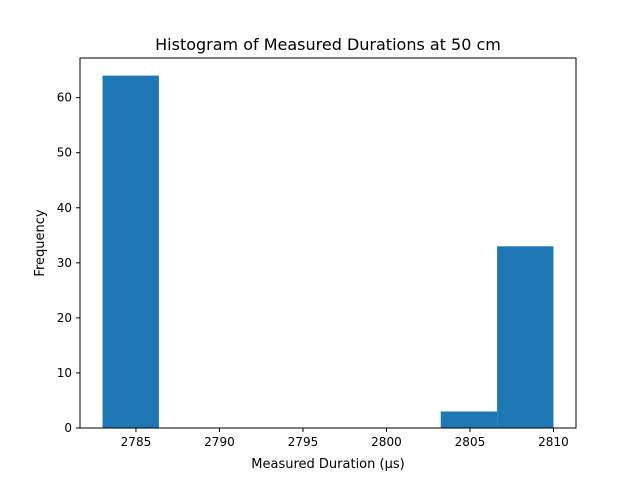 The image size is (640, 480). I want to click on y-tick-label: 20, so click(64, 318).